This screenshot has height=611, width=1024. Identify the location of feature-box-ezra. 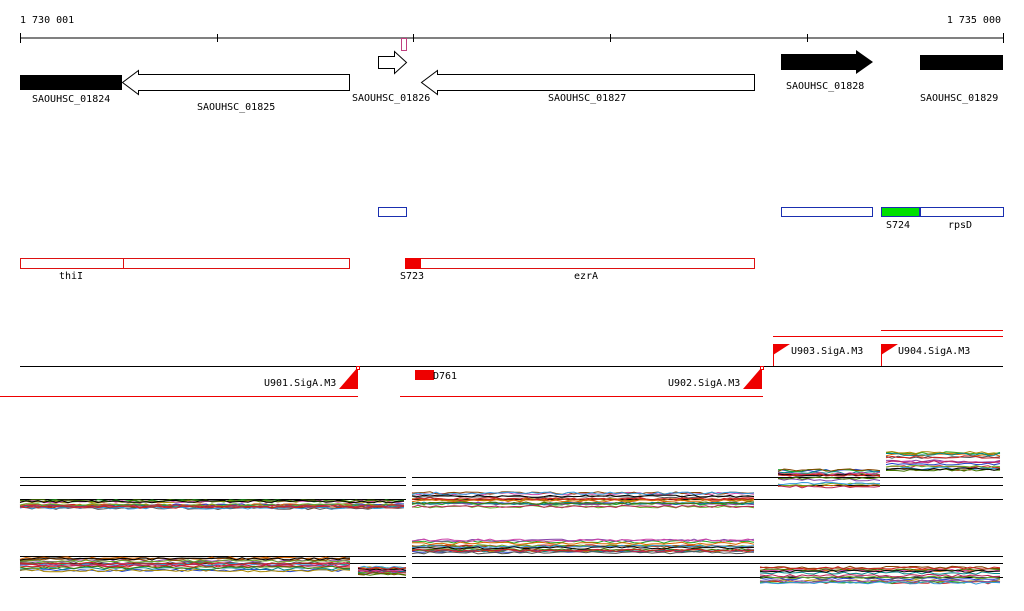
(580, 263).